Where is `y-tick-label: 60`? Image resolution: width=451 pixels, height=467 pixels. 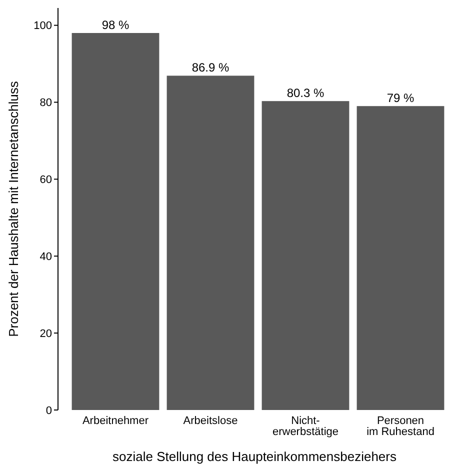 y-tick-label: 60 is located at coordinates (46, 180).